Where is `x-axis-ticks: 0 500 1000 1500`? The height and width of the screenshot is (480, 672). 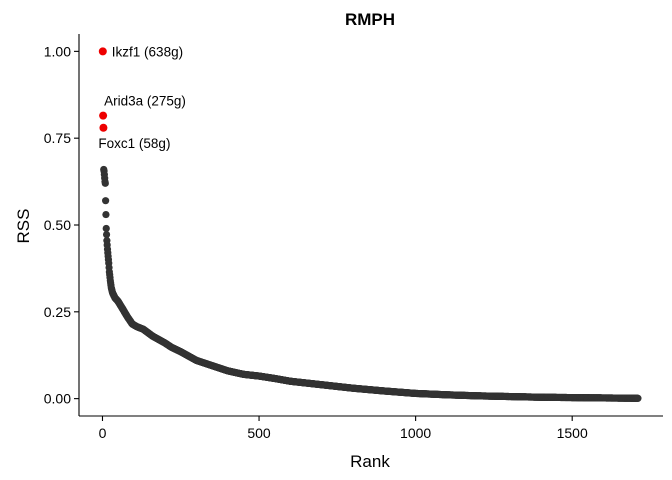 x-axis-ticks: 0 500 1000 1500 is located at coordinates (343, 428).